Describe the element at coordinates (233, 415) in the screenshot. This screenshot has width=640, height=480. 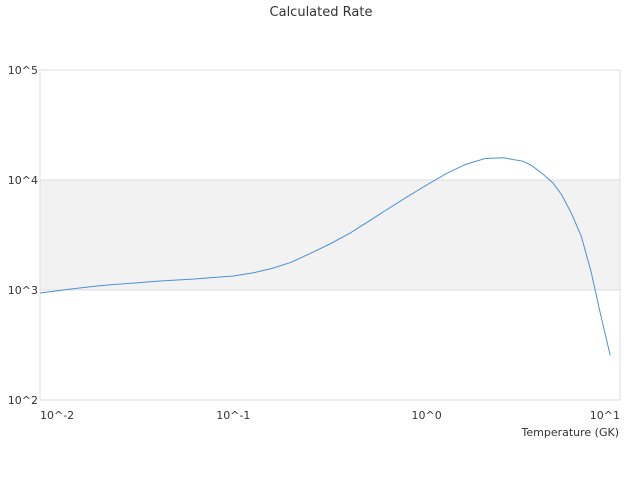
I see `x-tick-label: 10^-1` at that location.